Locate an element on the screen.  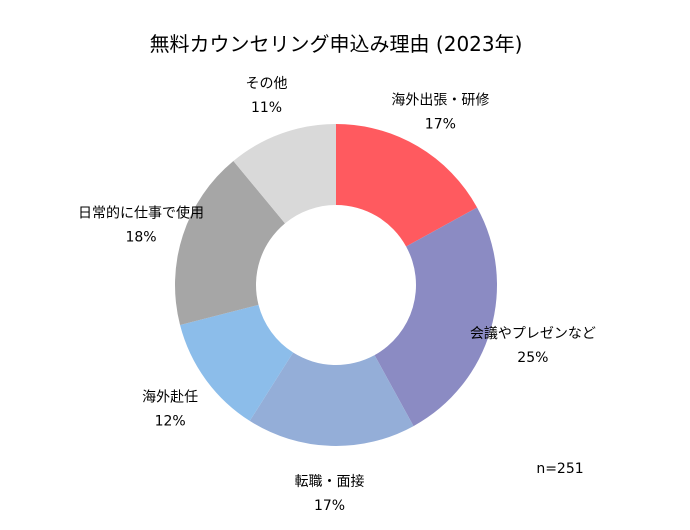
slice-label-5: その他 is located at coordinates (267, 84).